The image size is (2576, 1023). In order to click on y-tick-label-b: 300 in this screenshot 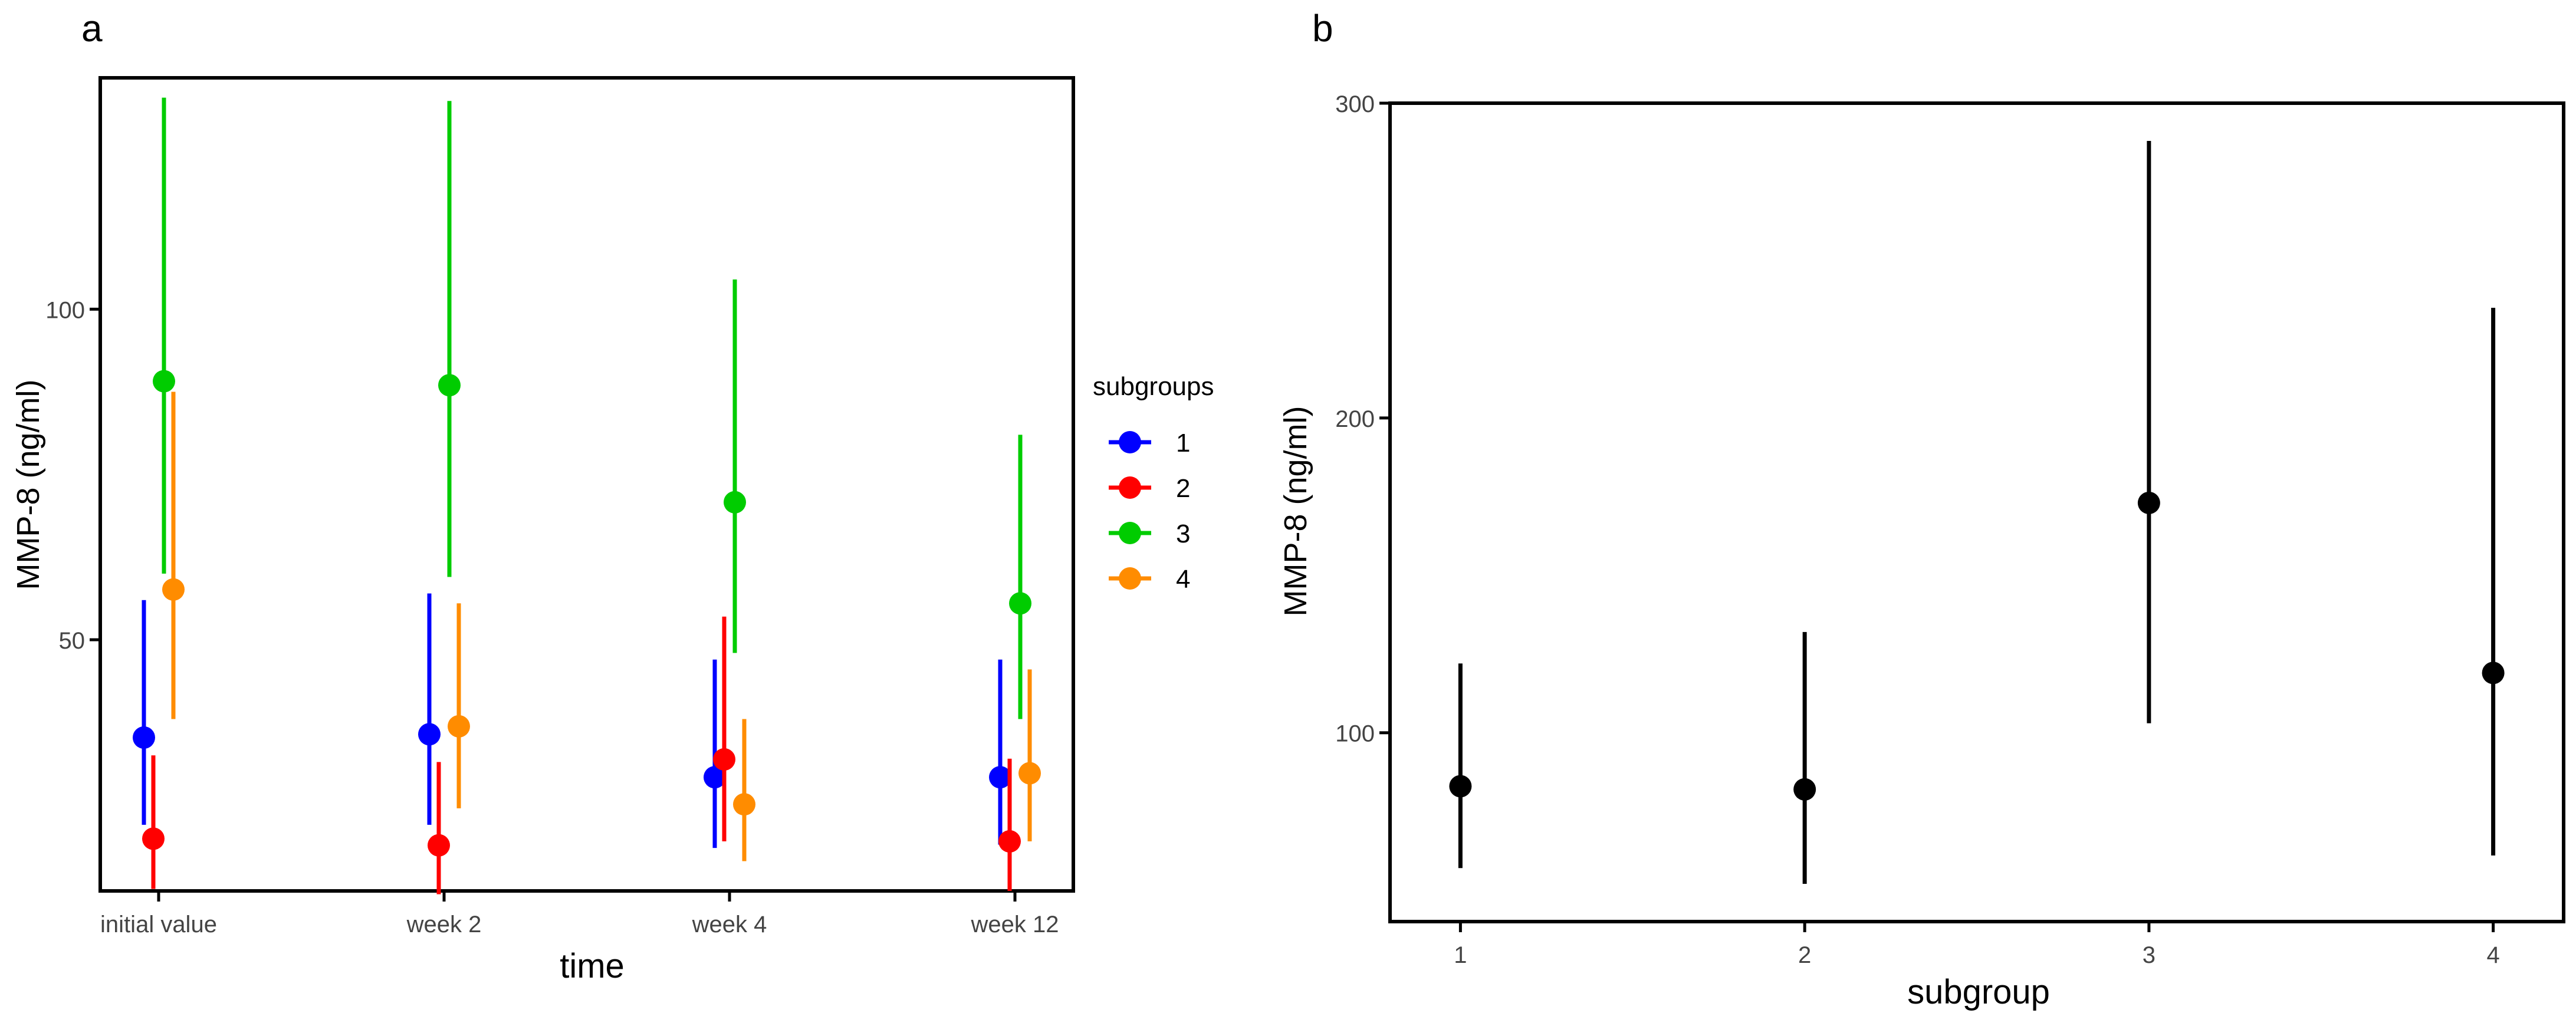, I will do `click(1355, 104)`.